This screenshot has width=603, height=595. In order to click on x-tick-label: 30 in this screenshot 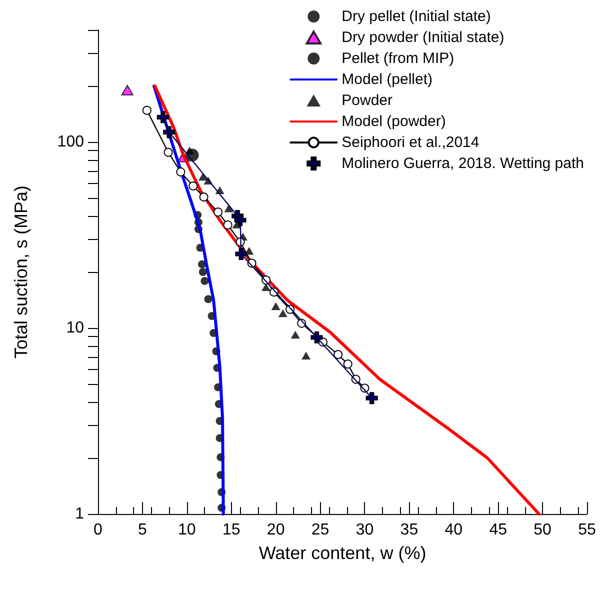, I will do `click(365, 530)`.